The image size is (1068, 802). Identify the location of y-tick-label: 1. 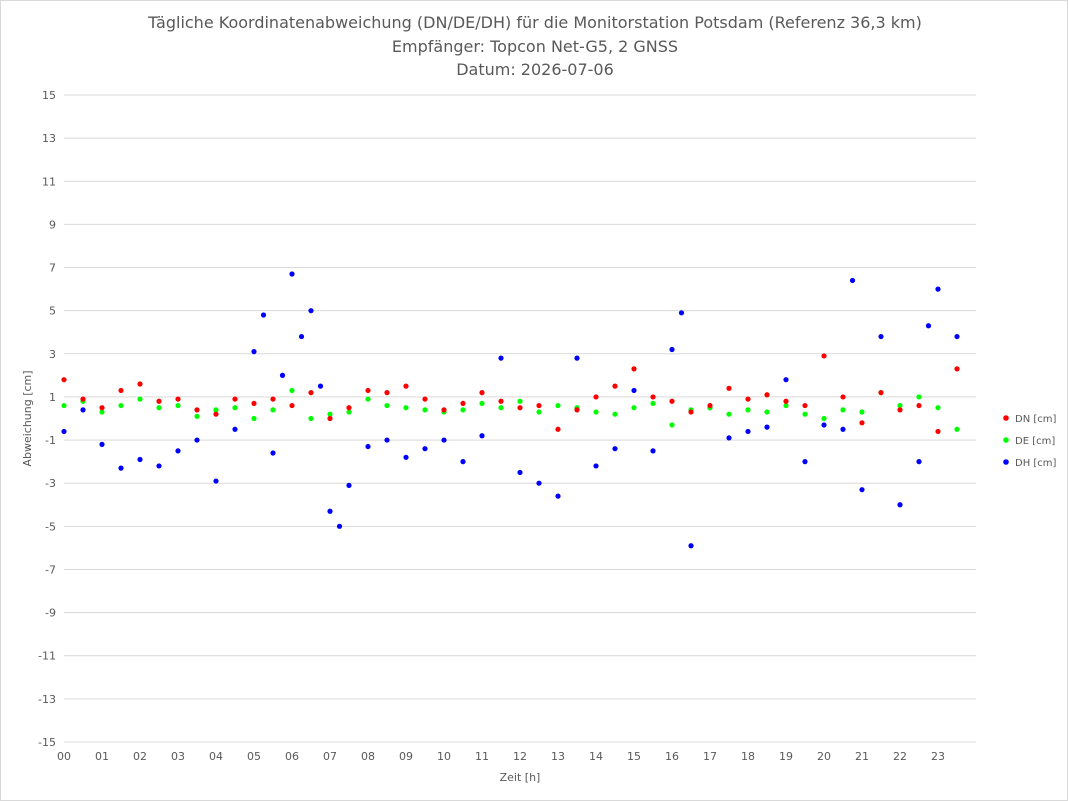
(52, 397).